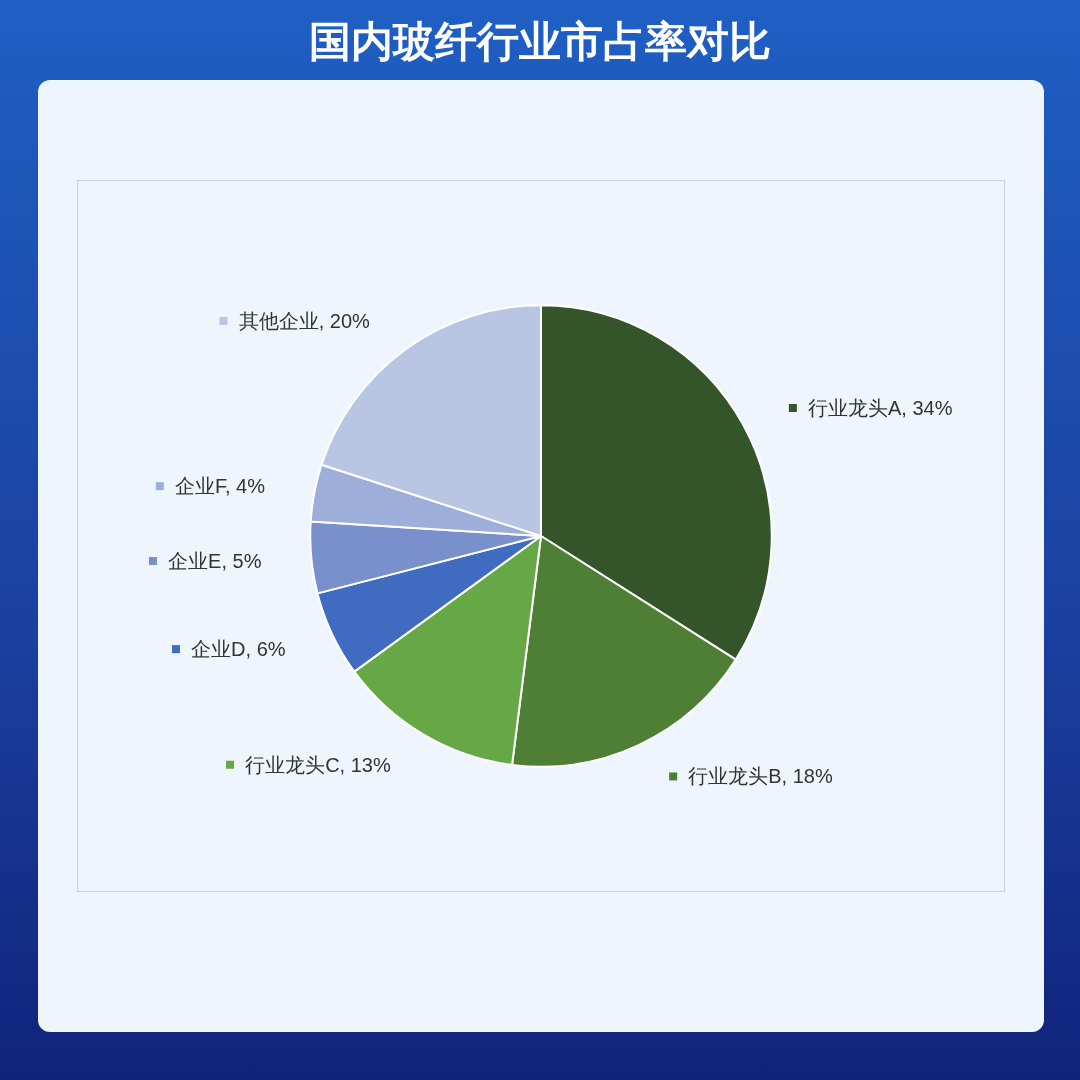  What do you see at coordinates (304, 321) in the screenshot?
I see `legend-label: 其他企业, 20%` at bounding box center [304, 321].